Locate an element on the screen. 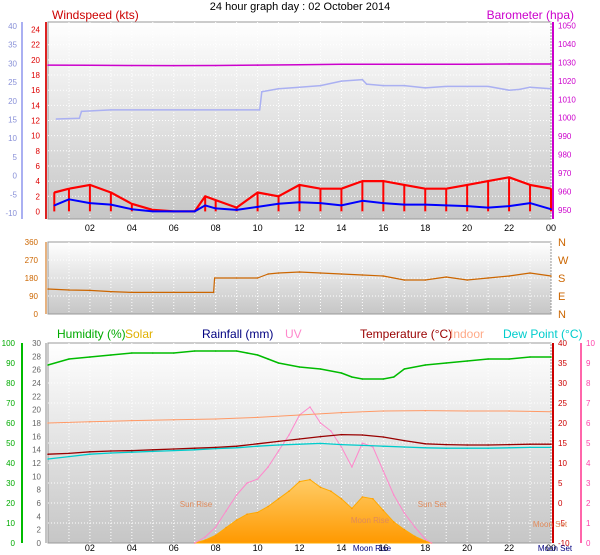 Image resolution: width=600 pixels, height=555 pixels. y-tick-label: 20 is located at coordinates (10, 503).